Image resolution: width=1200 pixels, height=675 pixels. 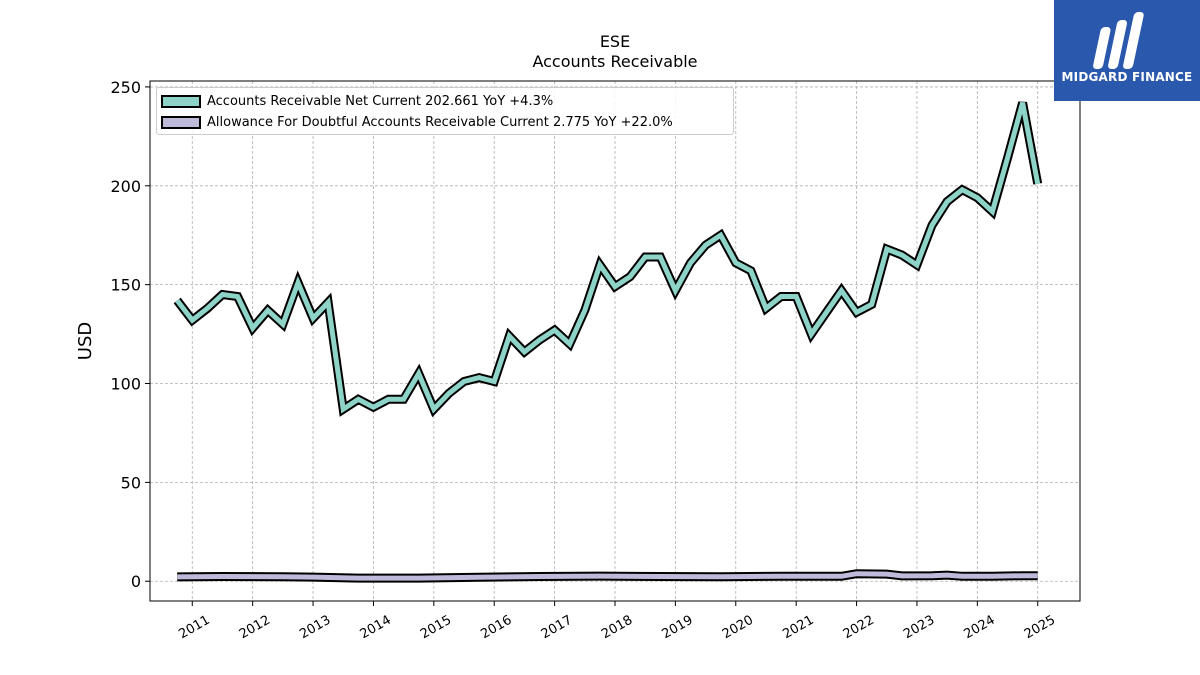 I want to click on x-tick-label: 2011, so click(x=194, y=628).